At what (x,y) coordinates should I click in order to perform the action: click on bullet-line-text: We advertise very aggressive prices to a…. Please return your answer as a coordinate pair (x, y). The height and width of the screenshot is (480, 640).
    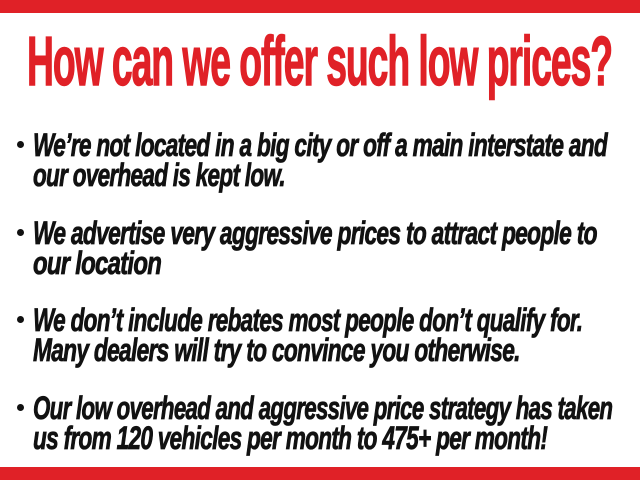
    Looking at the image, I should click on (315, 233).